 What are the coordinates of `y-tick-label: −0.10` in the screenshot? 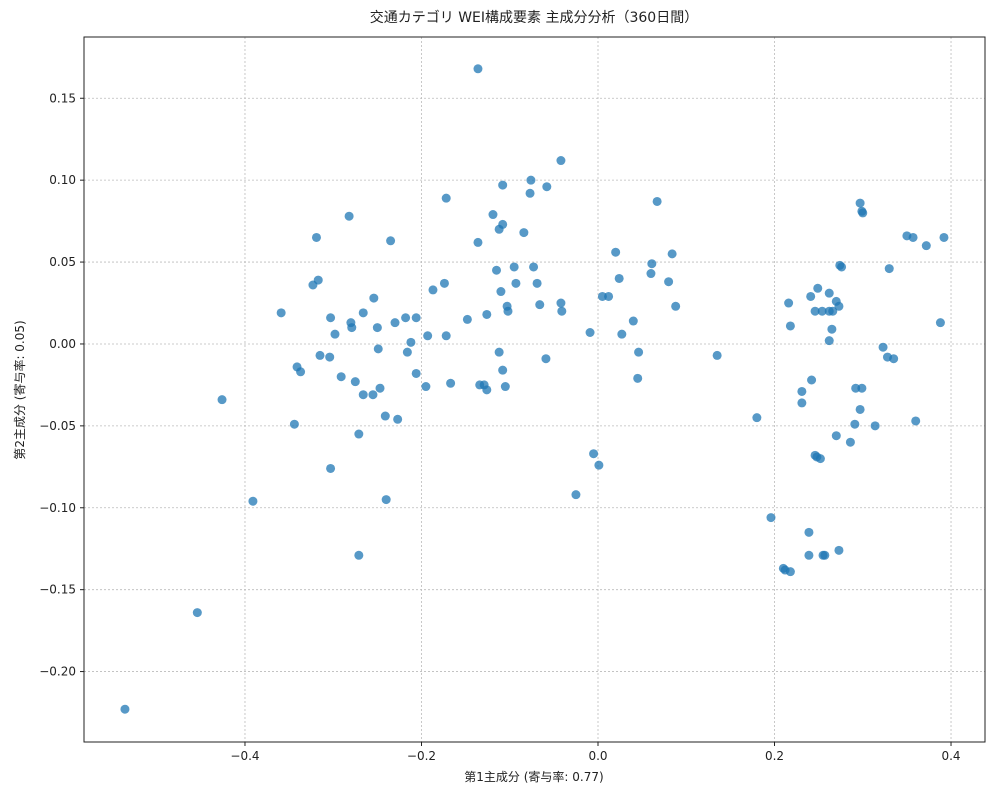 It's located at (57, 508).